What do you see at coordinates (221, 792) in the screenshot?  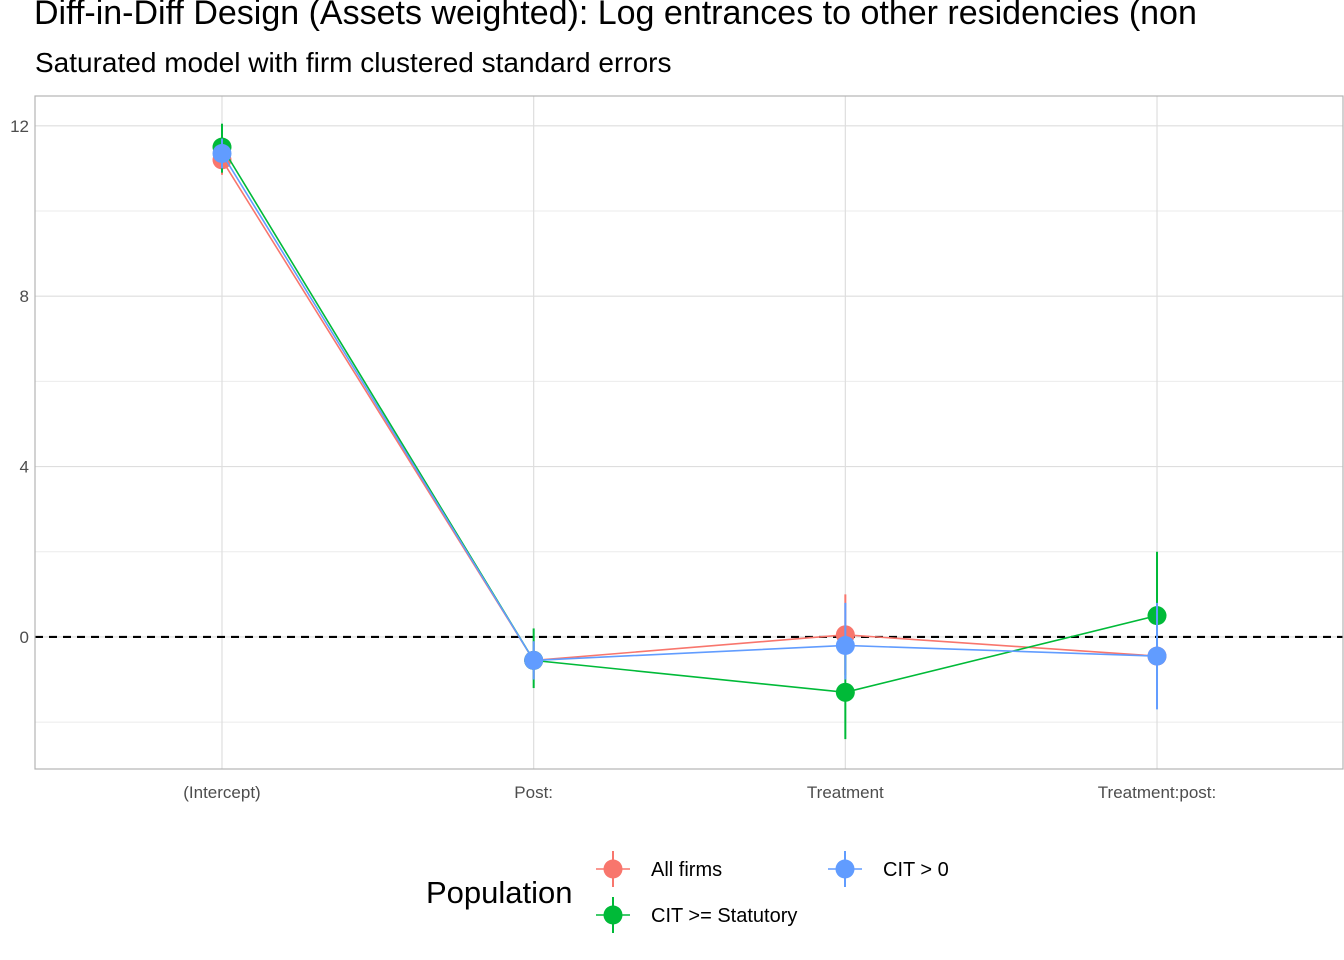 I see `x-tick-label: (Intercept)` at bounding box center [221, 792].